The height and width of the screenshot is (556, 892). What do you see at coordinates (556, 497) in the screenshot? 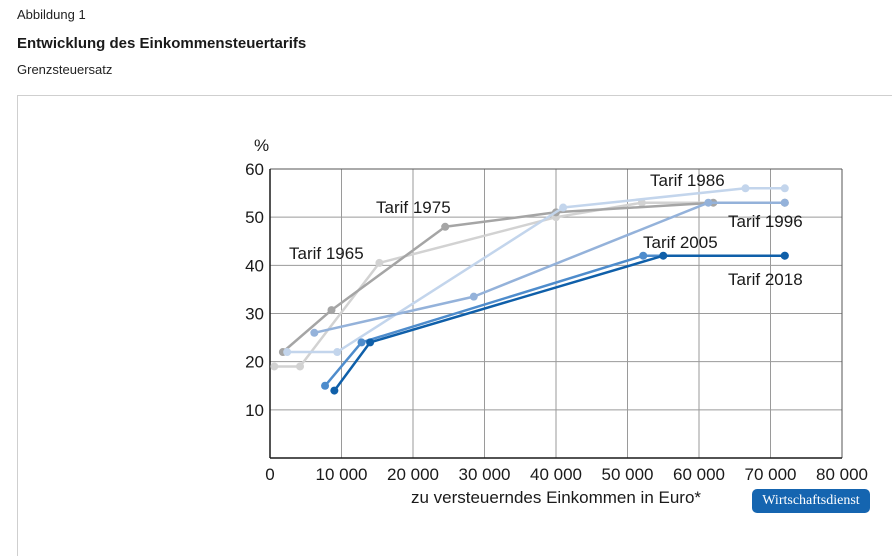
I see `x-axis-title: zu versteuerndes Einkommen in Euro*` at bounding box center [556, 497].